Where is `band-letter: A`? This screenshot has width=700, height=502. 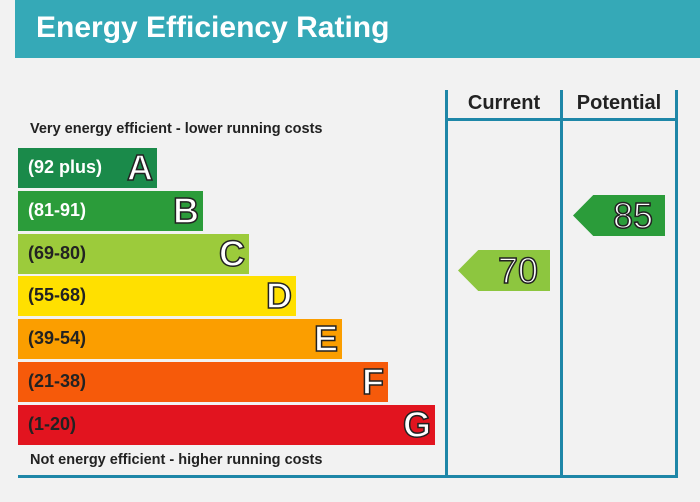
band-letter: A is located at coordinates (140, 168).